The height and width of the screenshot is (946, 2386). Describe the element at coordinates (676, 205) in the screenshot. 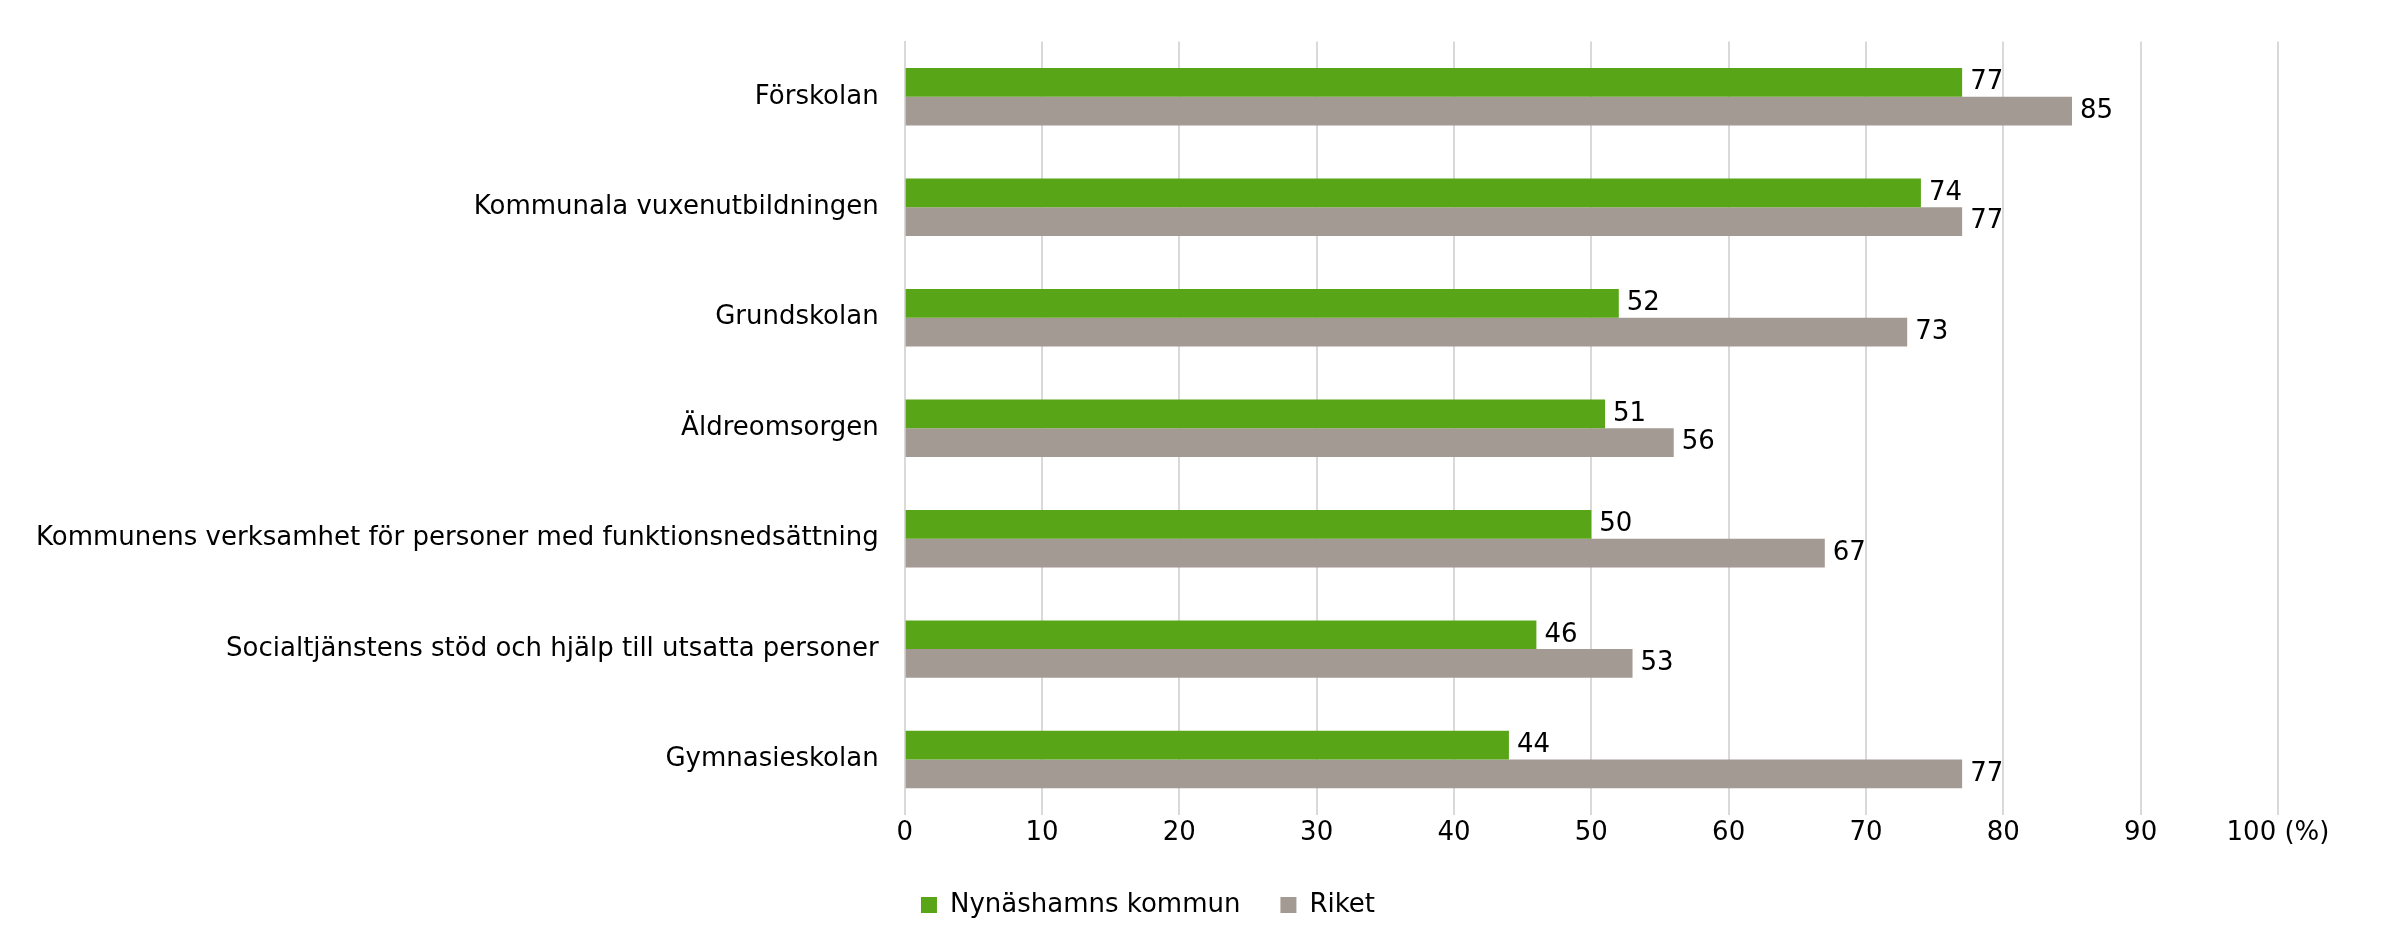

I see `y-tick-label: Kommunala vuxenutbildningen` at that location.